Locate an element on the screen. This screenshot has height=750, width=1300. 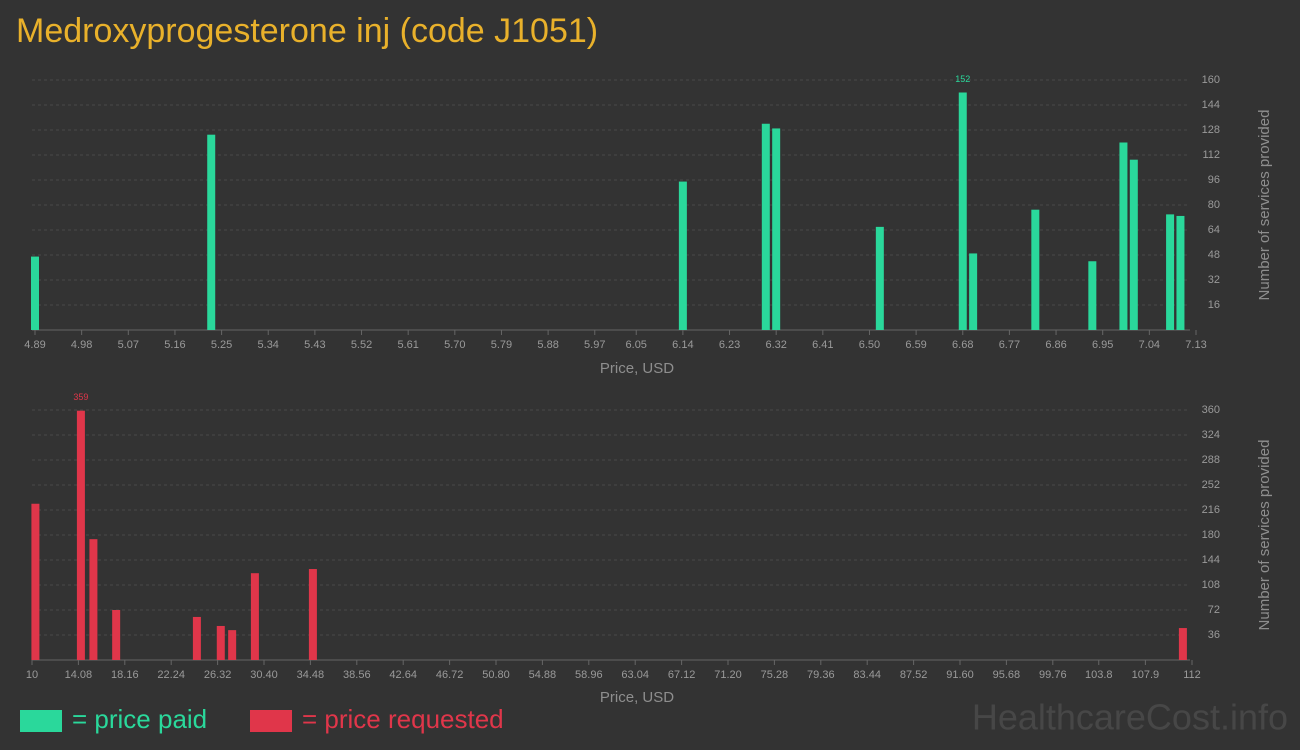
x-tick-label: 112 is located at coordinates (1192, 675).